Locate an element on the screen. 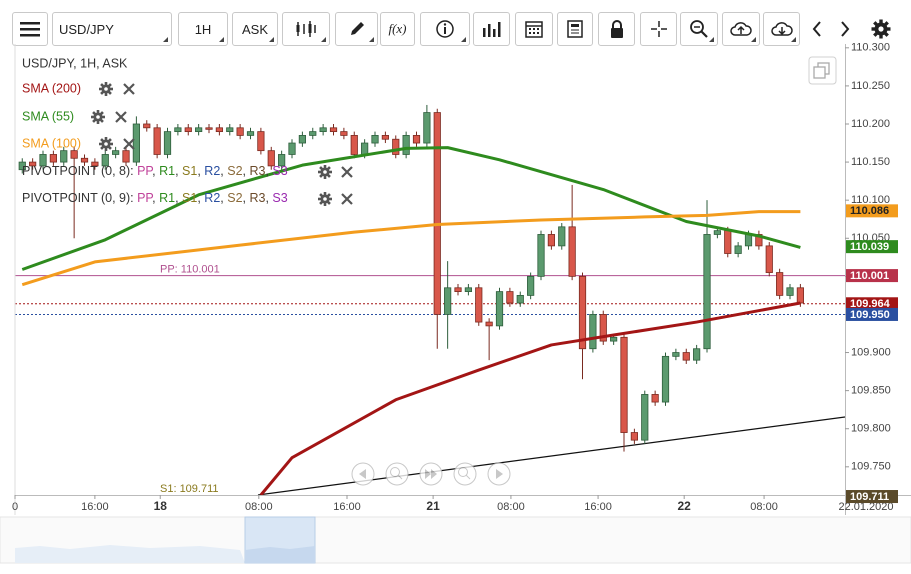 The width and height of the screenshot is (911, 574). price-type-select: ASK is located at coordinates (255, 29).